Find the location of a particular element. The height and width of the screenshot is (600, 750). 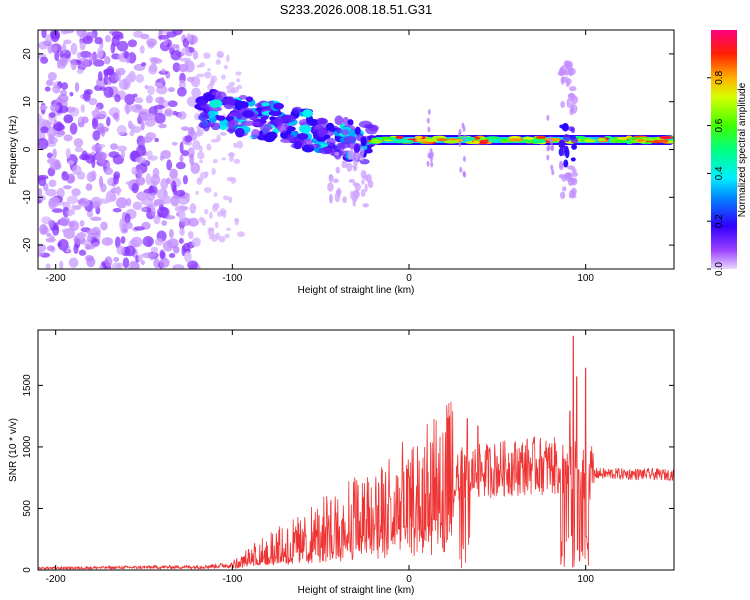

colorbar is located at coordinates (724, 149).